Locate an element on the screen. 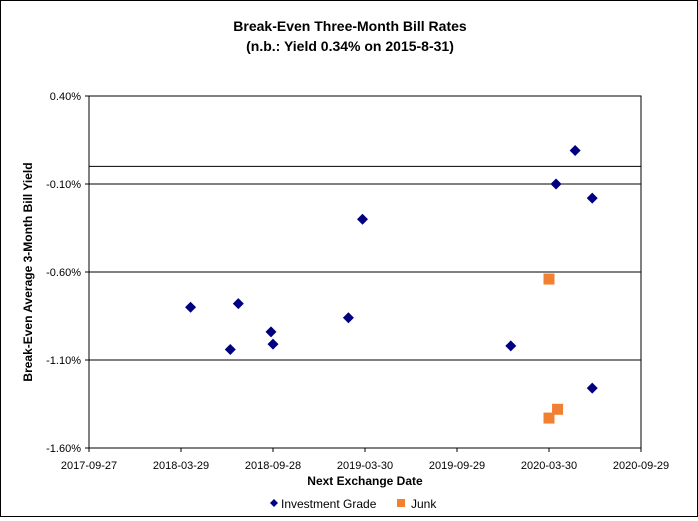  y-tick-label: -0.60% is located at coordinates (63, 273).